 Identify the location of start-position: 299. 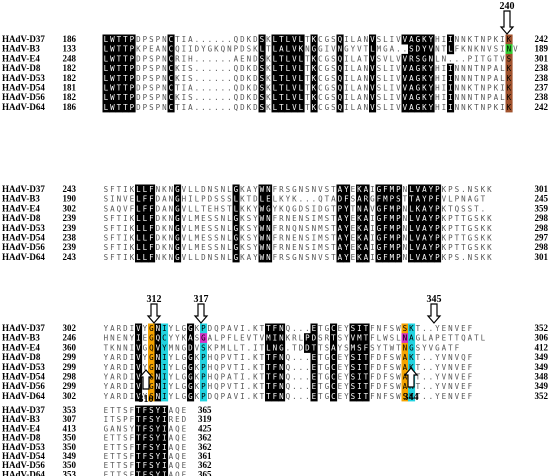
(70, 357).